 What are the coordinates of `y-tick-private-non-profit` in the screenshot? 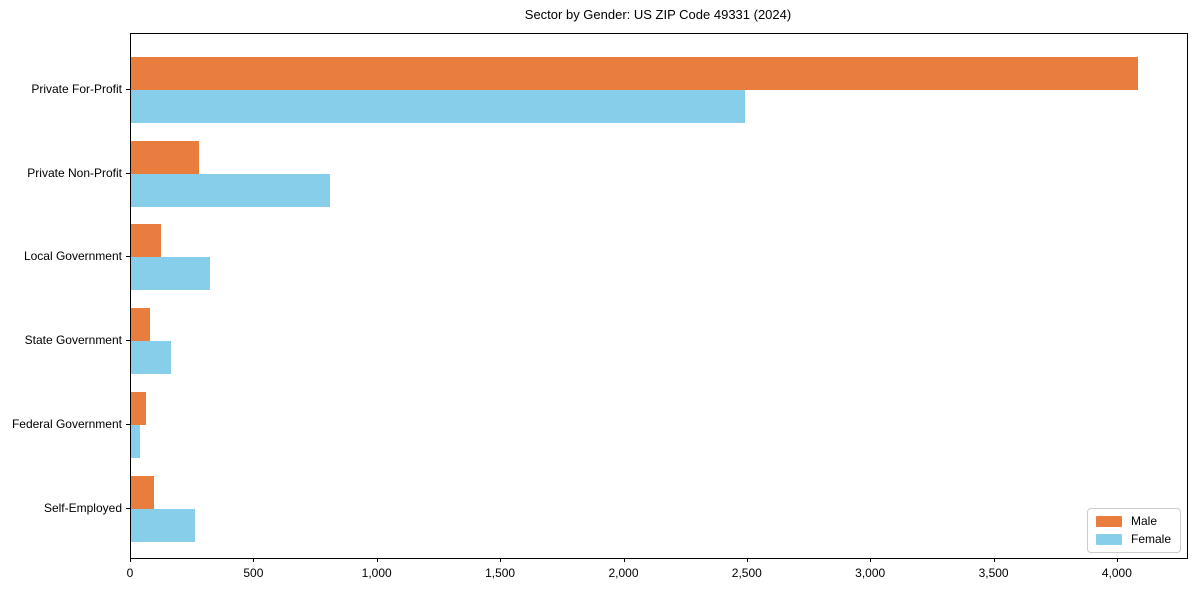 It's located at (128, 173).